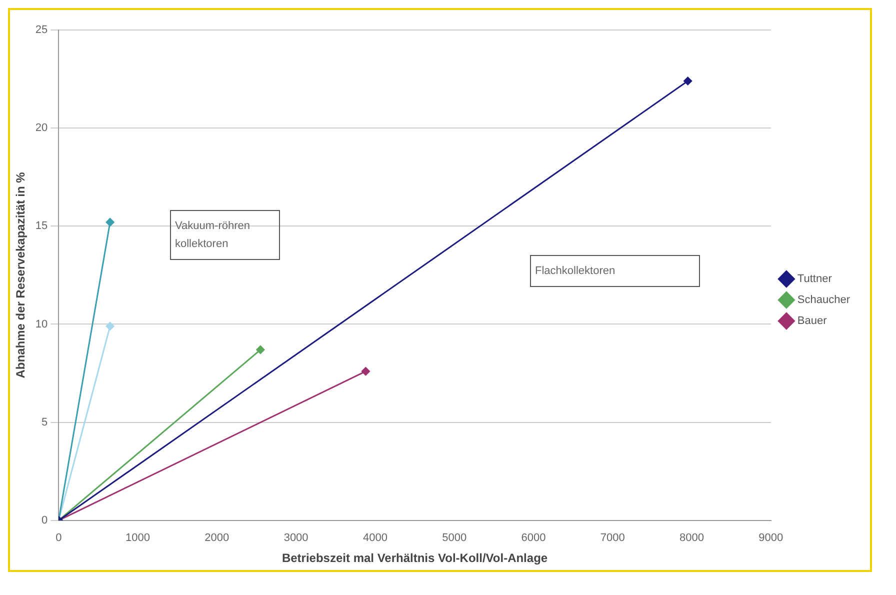  What do you see at coordinates (454, 538) in the screenshot?
I see `x-tick-label: 5000` at bounding box center [454, 538].